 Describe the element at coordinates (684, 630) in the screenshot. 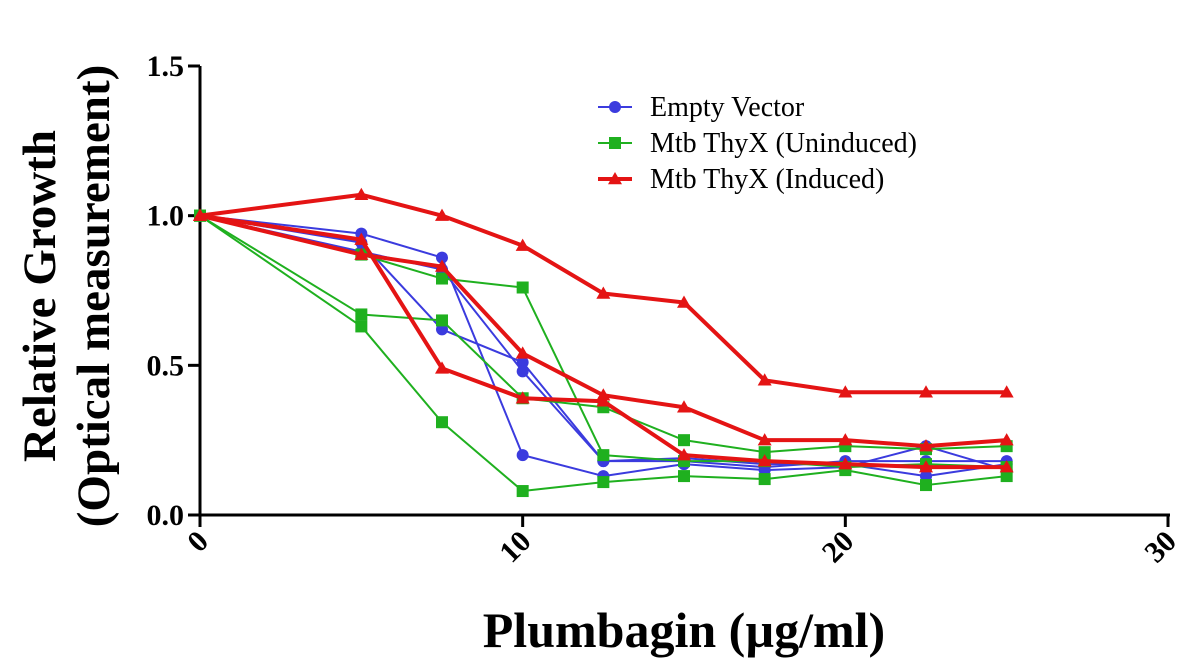

I see `x-axis-title: Plumbagin (µg/ml)` at that location.